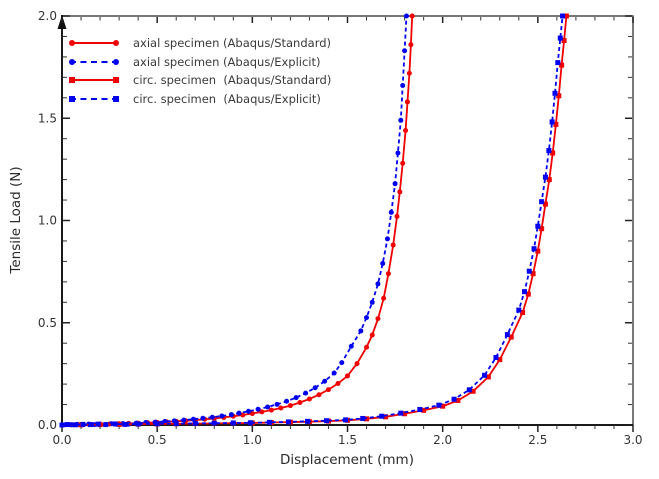 This screenshot has width=659, height=479. I want to click on legend-item-axial-explicit: axial specimen (Abaqus/Explicit), so click(200, 62).